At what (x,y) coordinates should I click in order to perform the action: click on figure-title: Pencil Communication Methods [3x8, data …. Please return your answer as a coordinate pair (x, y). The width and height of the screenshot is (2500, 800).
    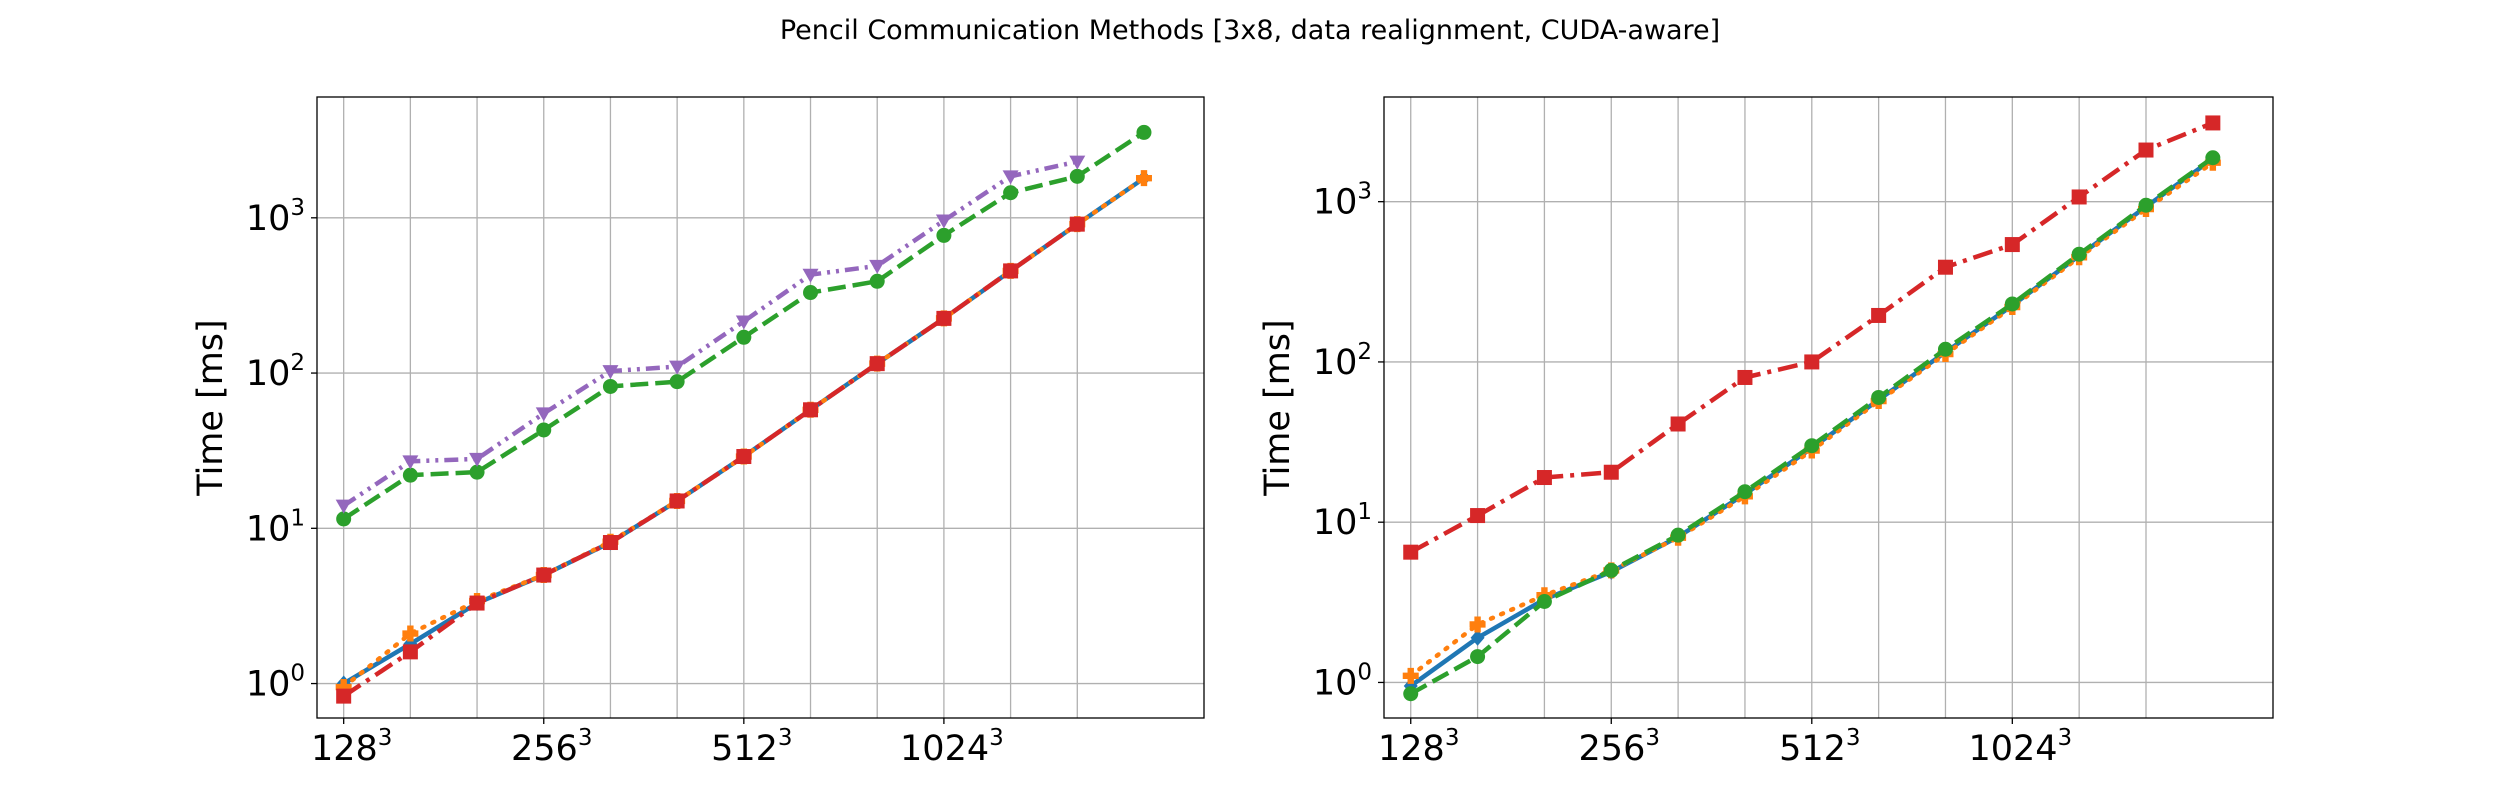
    Looking at the image, I should click on (1250, 30).